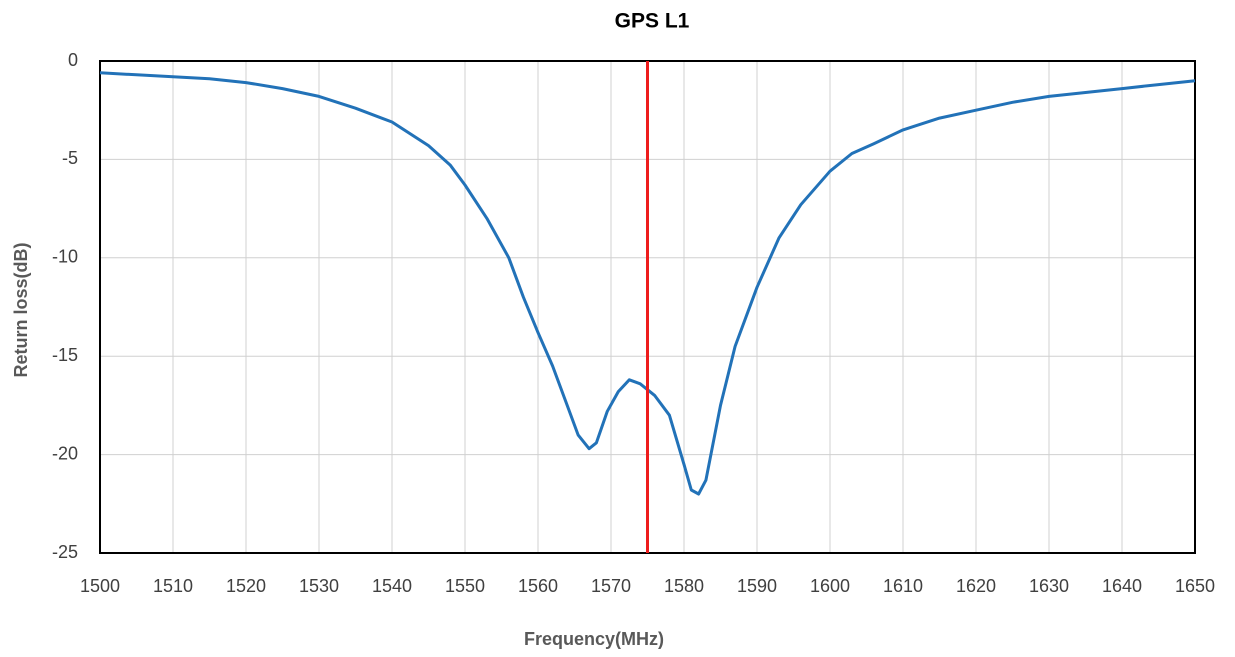  Describe the element at coordinates (976, 586) in the screenshot. I see `x-tick-label: 1620` at that location.